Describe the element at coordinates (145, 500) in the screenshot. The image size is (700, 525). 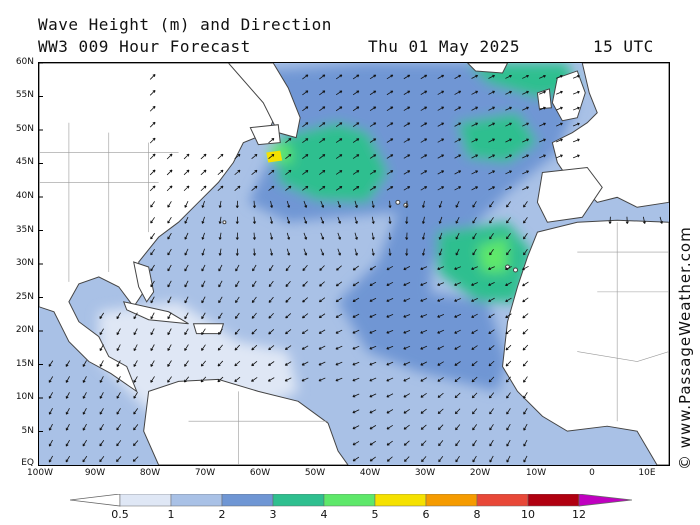
I see `colorbar-segment` at that location.